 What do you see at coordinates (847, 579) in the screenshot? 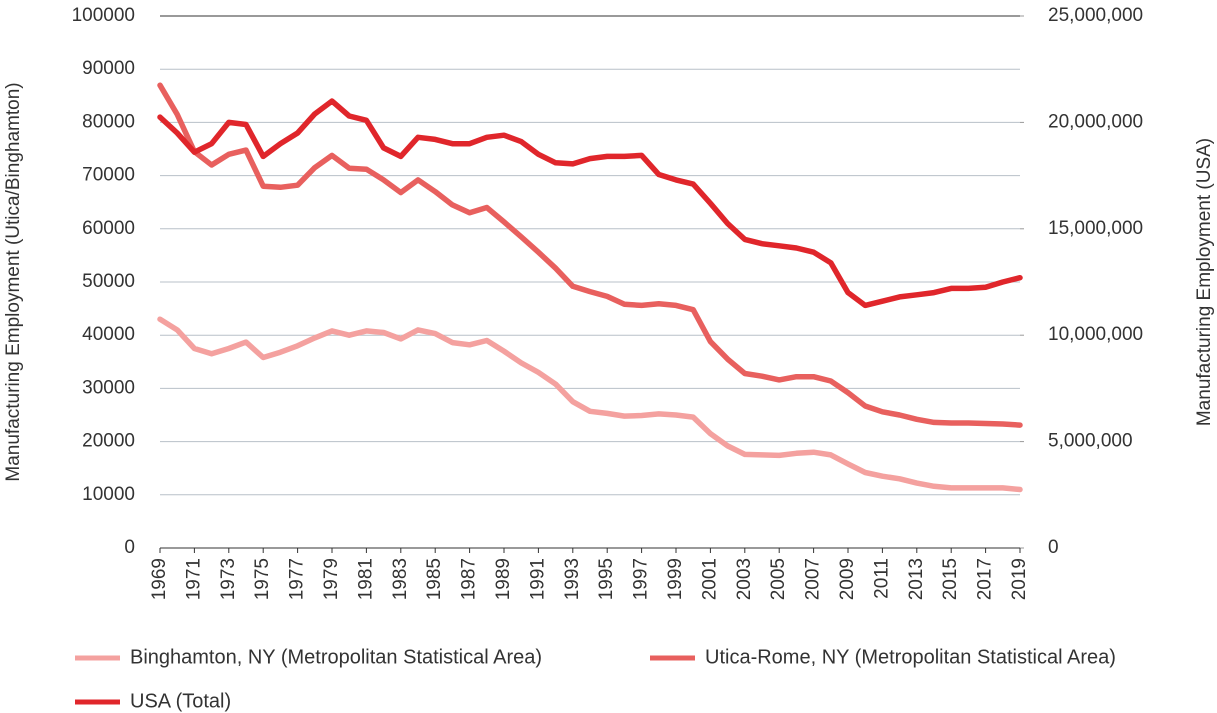
I see `x-tick-label: 2009` at bounding box center [847, 579].